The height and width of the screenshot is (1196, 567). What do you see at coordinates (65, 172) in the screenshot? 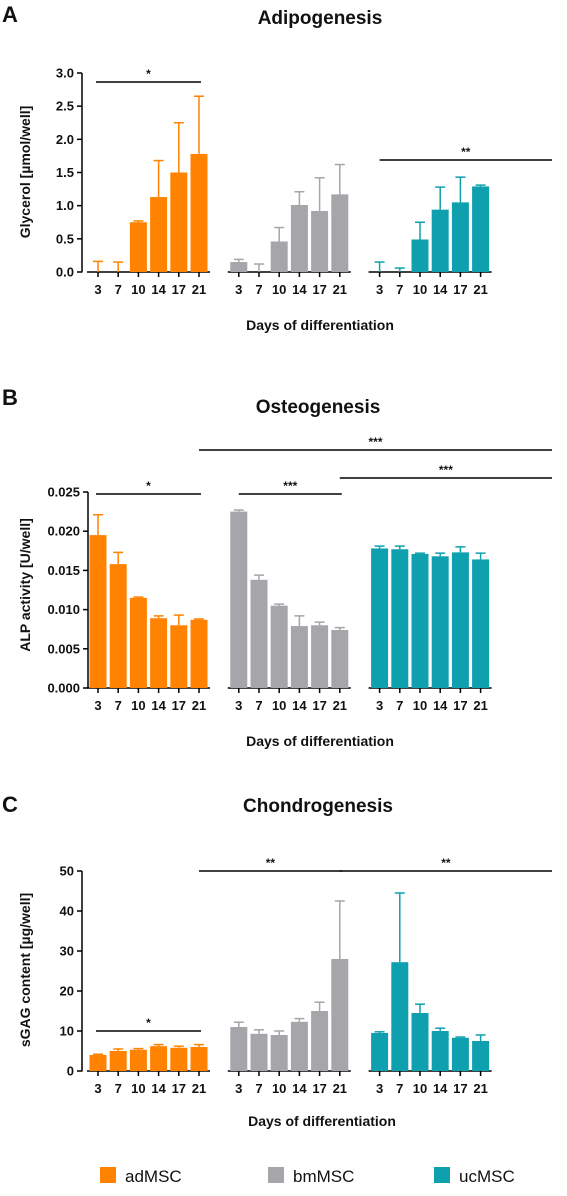
I see `y-tick-label: 1.5` at bounding box center [65, 172].